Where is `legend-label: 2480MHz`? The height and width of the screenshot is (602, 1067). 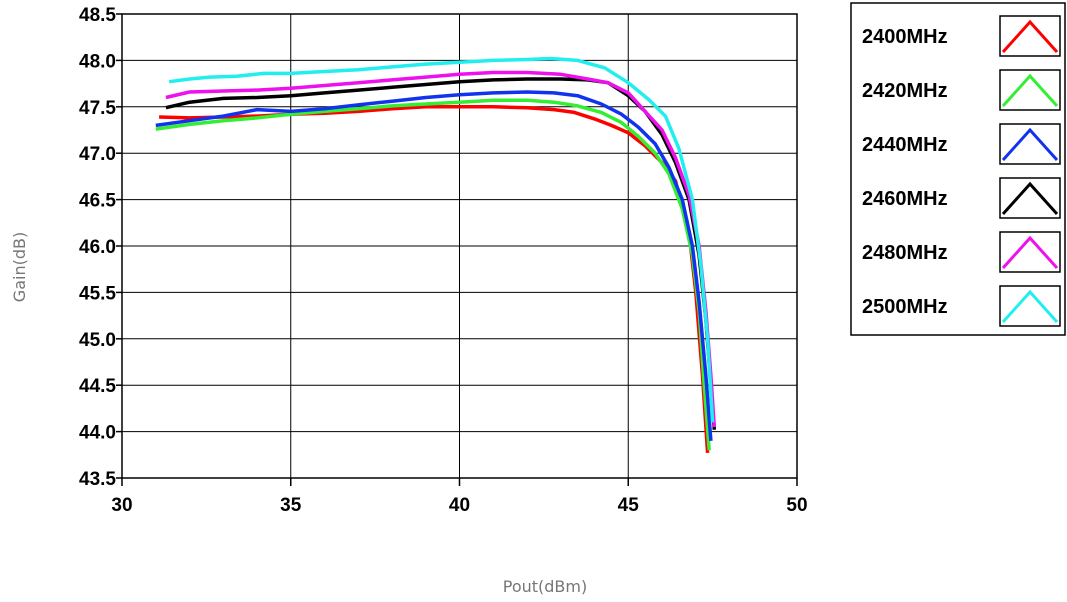
legend-label: 2480MHz is located at coordinates (905, 253).